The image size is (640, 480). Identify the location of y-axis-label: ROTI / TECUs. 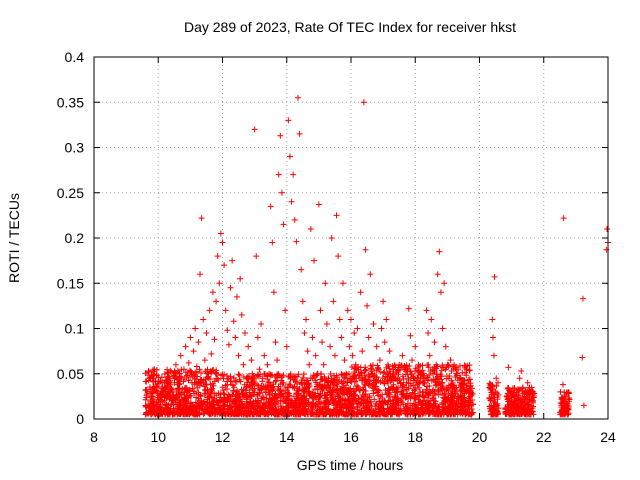
(14, 238).